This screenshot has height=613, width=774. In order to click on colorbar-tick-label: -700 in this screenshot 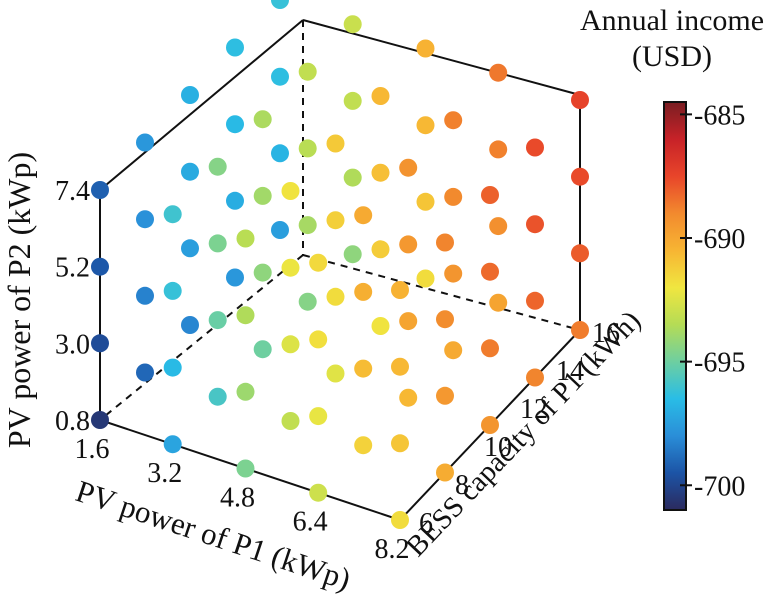, I will do `click(719, 486)`.